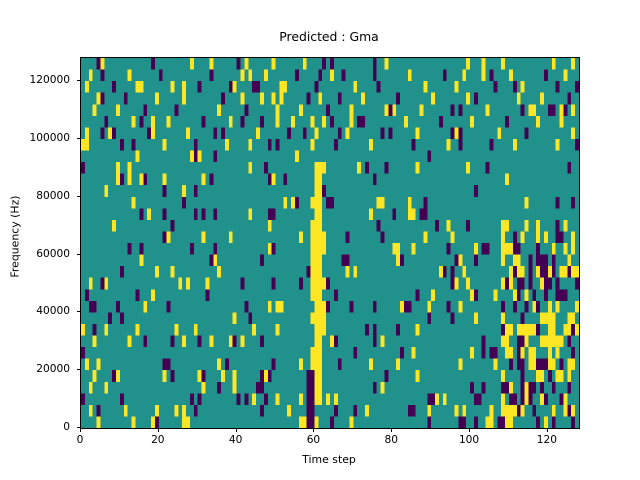 The image size is (640, 480). Describe the element at coordinates (53, 195) in the screenshot. I see `y-tick-label: 80000` at that location.